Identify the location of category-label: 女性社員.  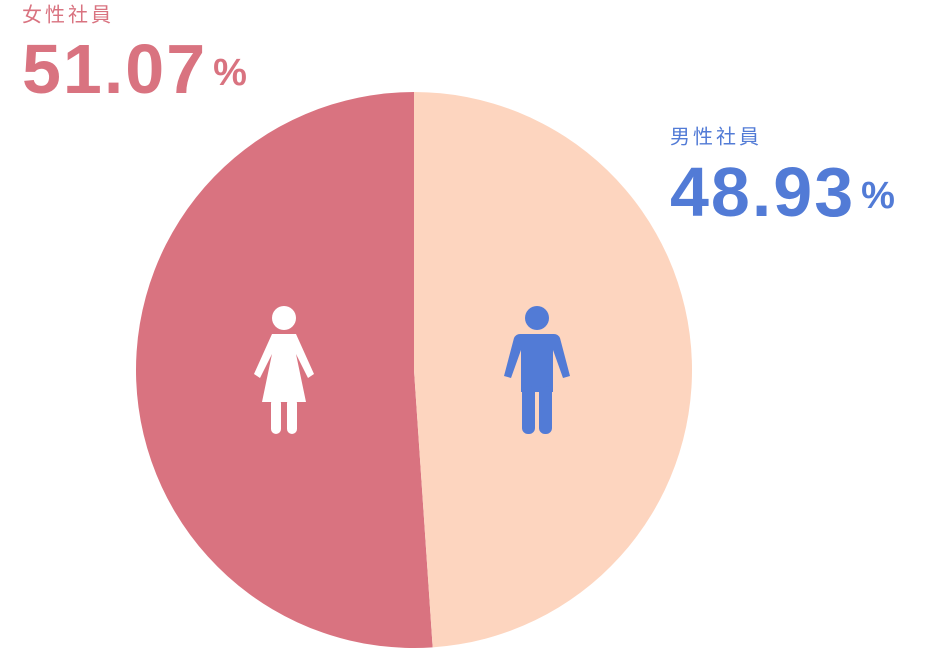
(68, 15).